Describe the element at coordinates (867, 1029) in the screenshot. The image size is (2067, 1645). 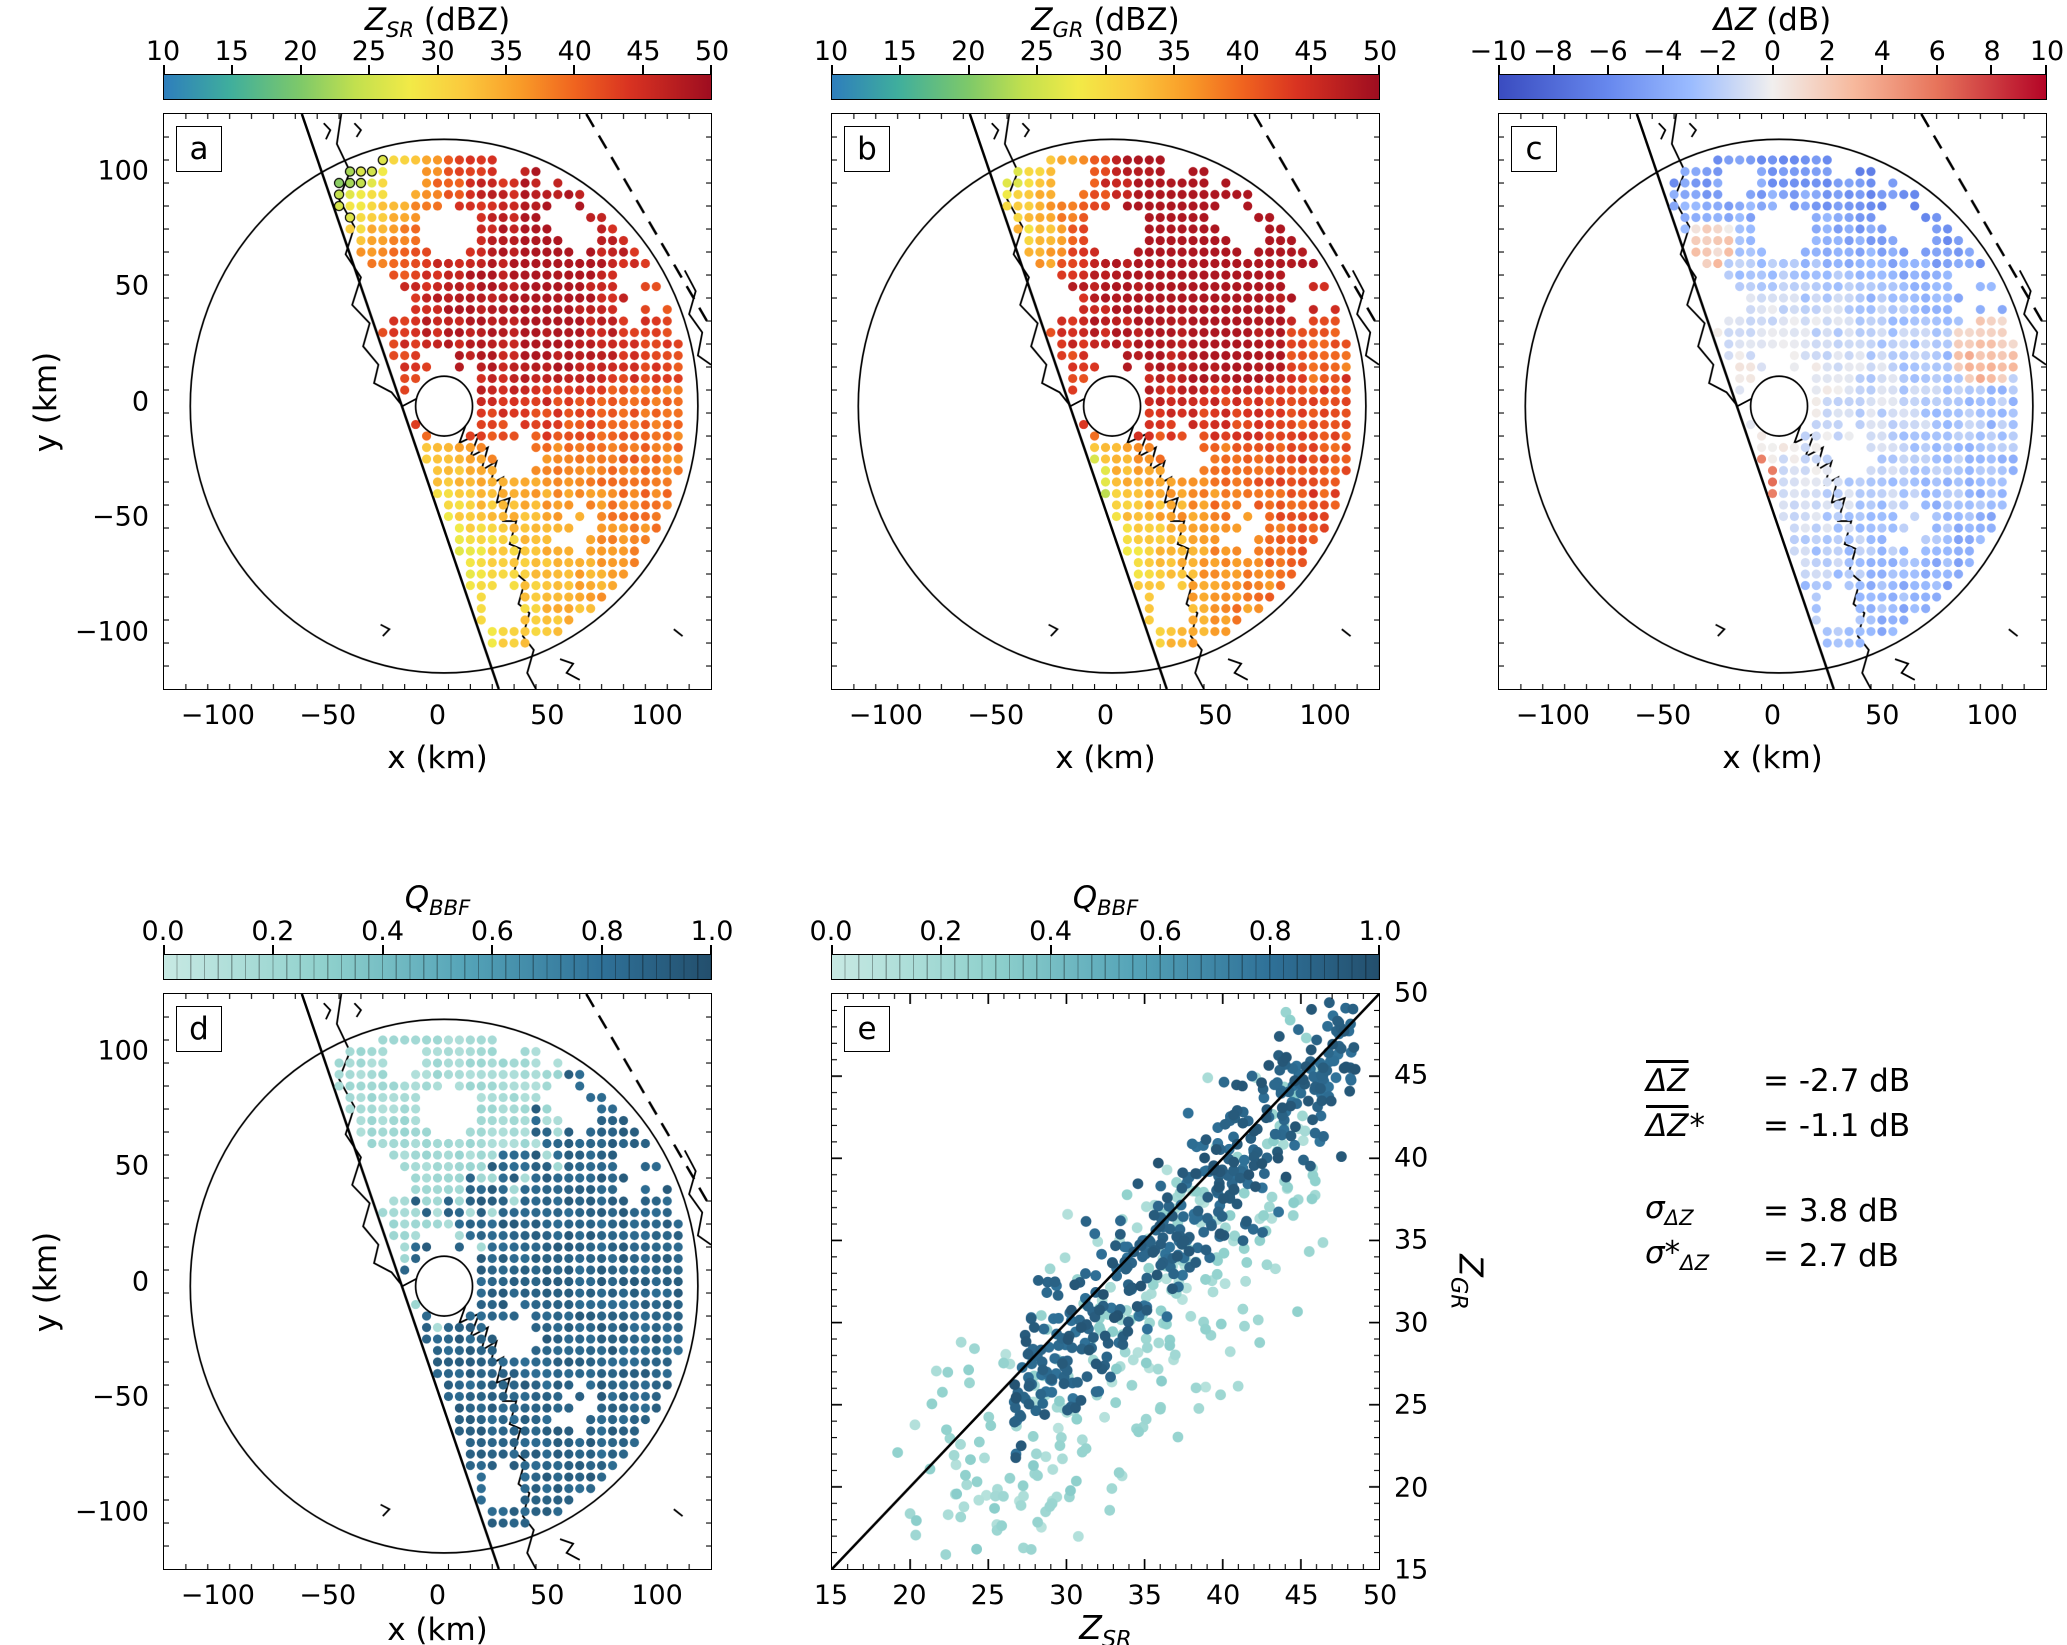
I see `panel-label-e: e` at that location.